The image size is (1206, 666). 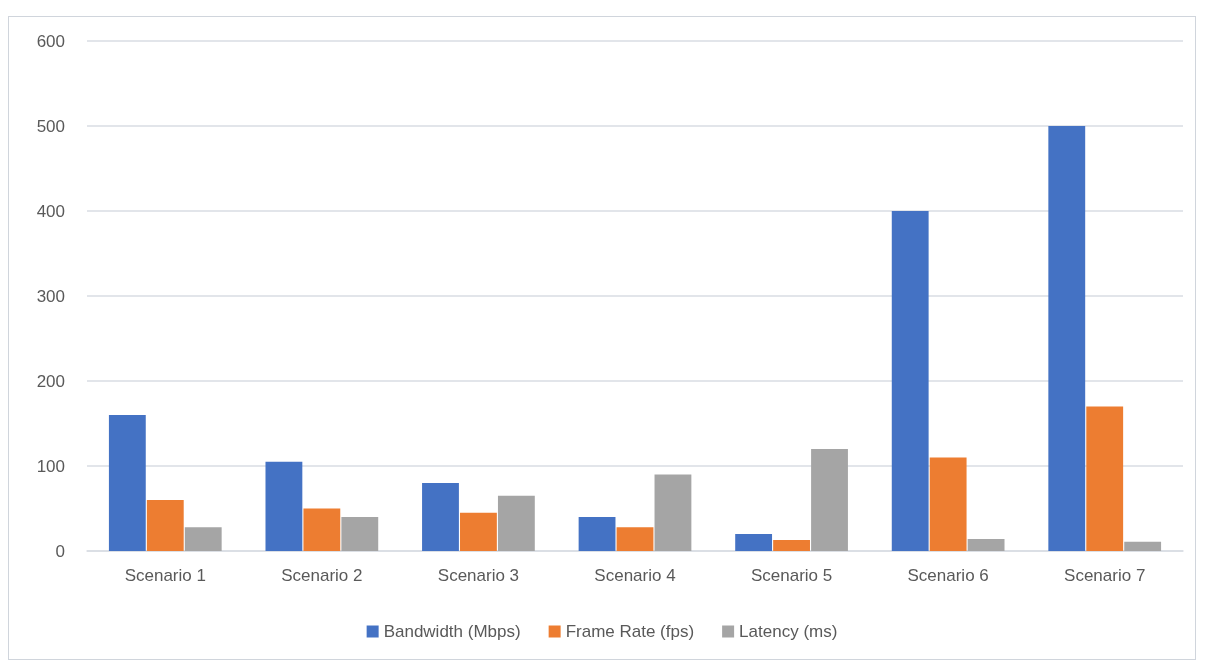 What do you see at coordinates (635, 575) in the screenshot?
I see `x-tick-label: Scenario 4` at bounding box center [635, 575].